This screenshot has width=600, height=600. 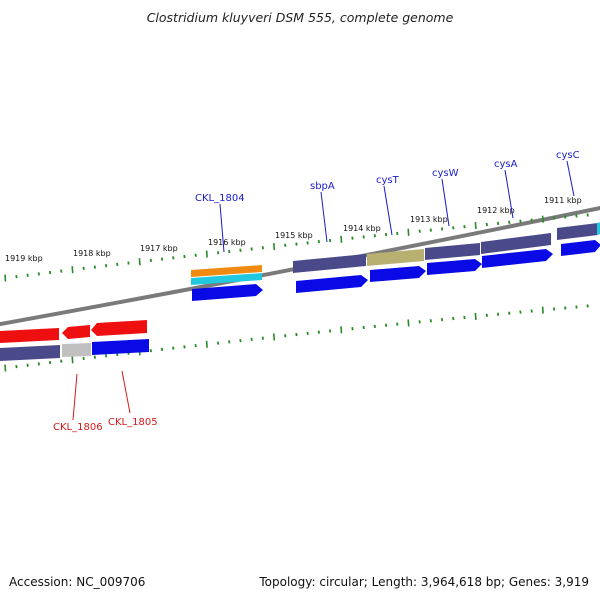 I want to click on cds-ckl1804, so click(x=227, y=292).